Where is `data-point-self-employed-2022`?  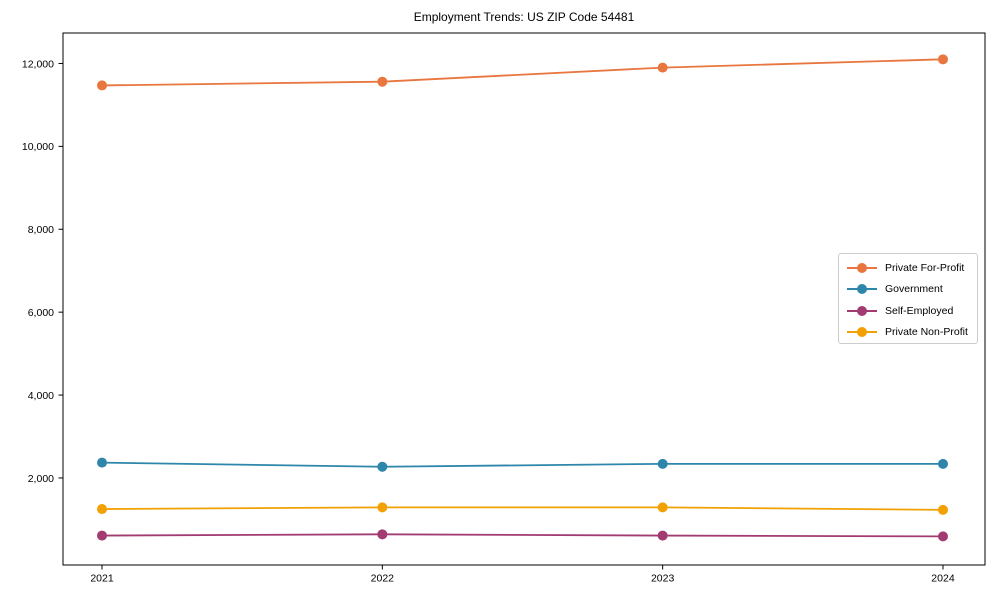 data-point-self-employed-2022 is located at coordinates (382, 534).